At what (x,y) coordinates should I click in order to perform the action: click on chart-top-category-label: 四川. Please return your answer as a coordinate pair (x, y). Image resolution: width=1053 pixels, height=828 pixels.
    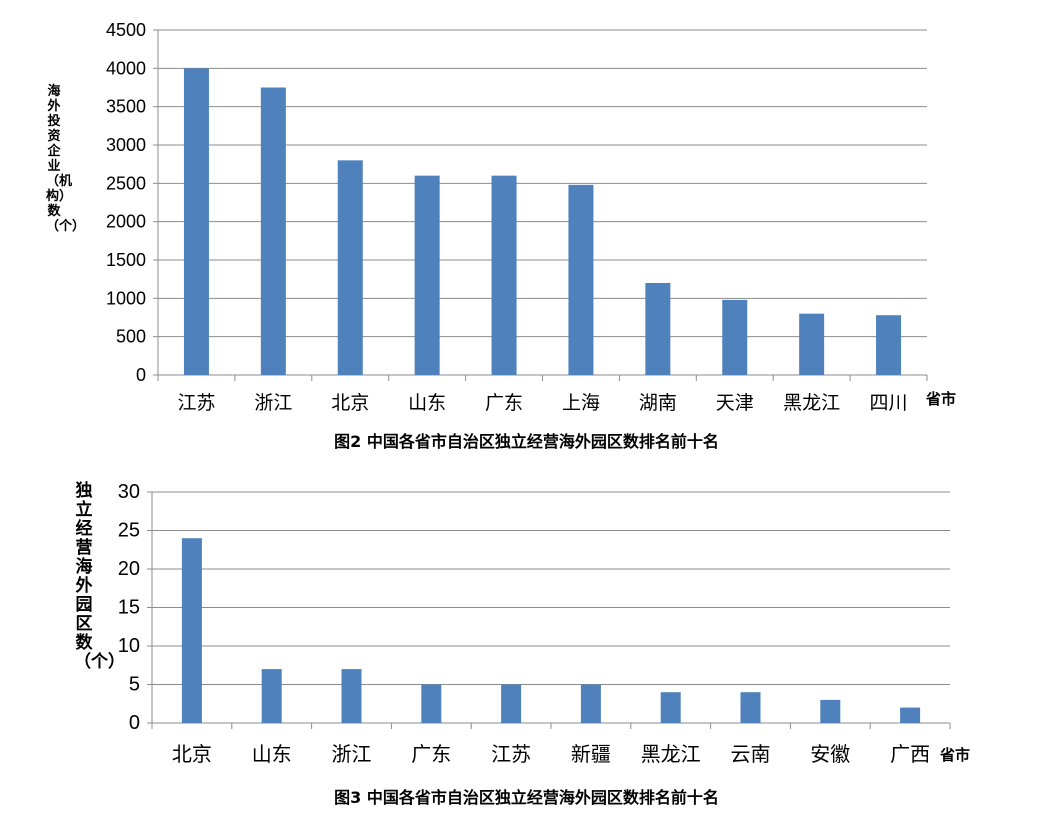
    Looking at the image, I should click on (889, 403).